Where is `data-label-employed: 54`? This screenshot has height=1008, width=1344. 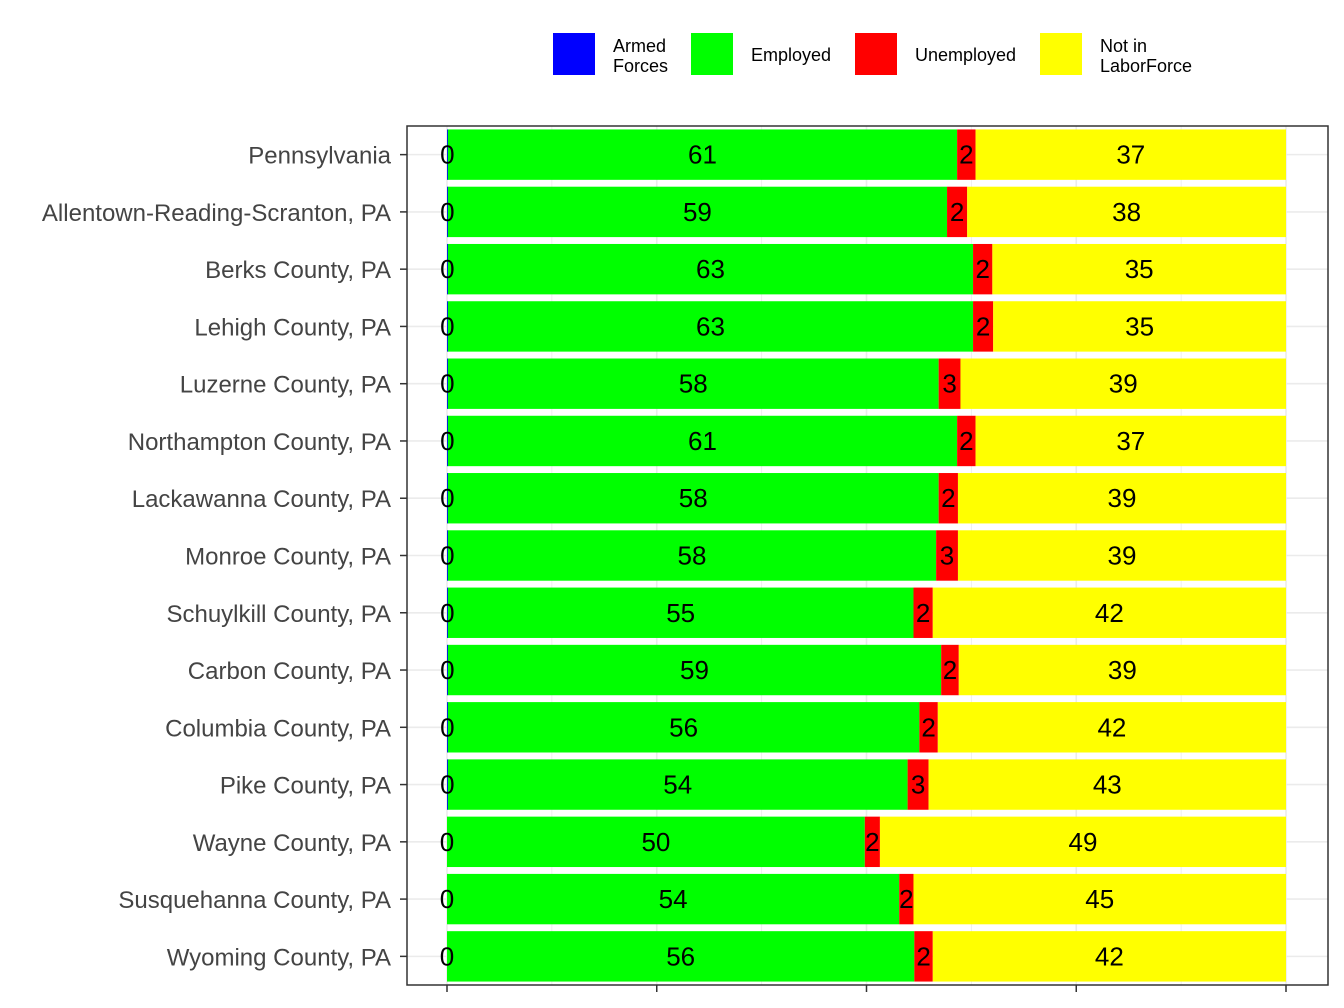 data-label-employed: 54 is located at coordinates (677, 785).